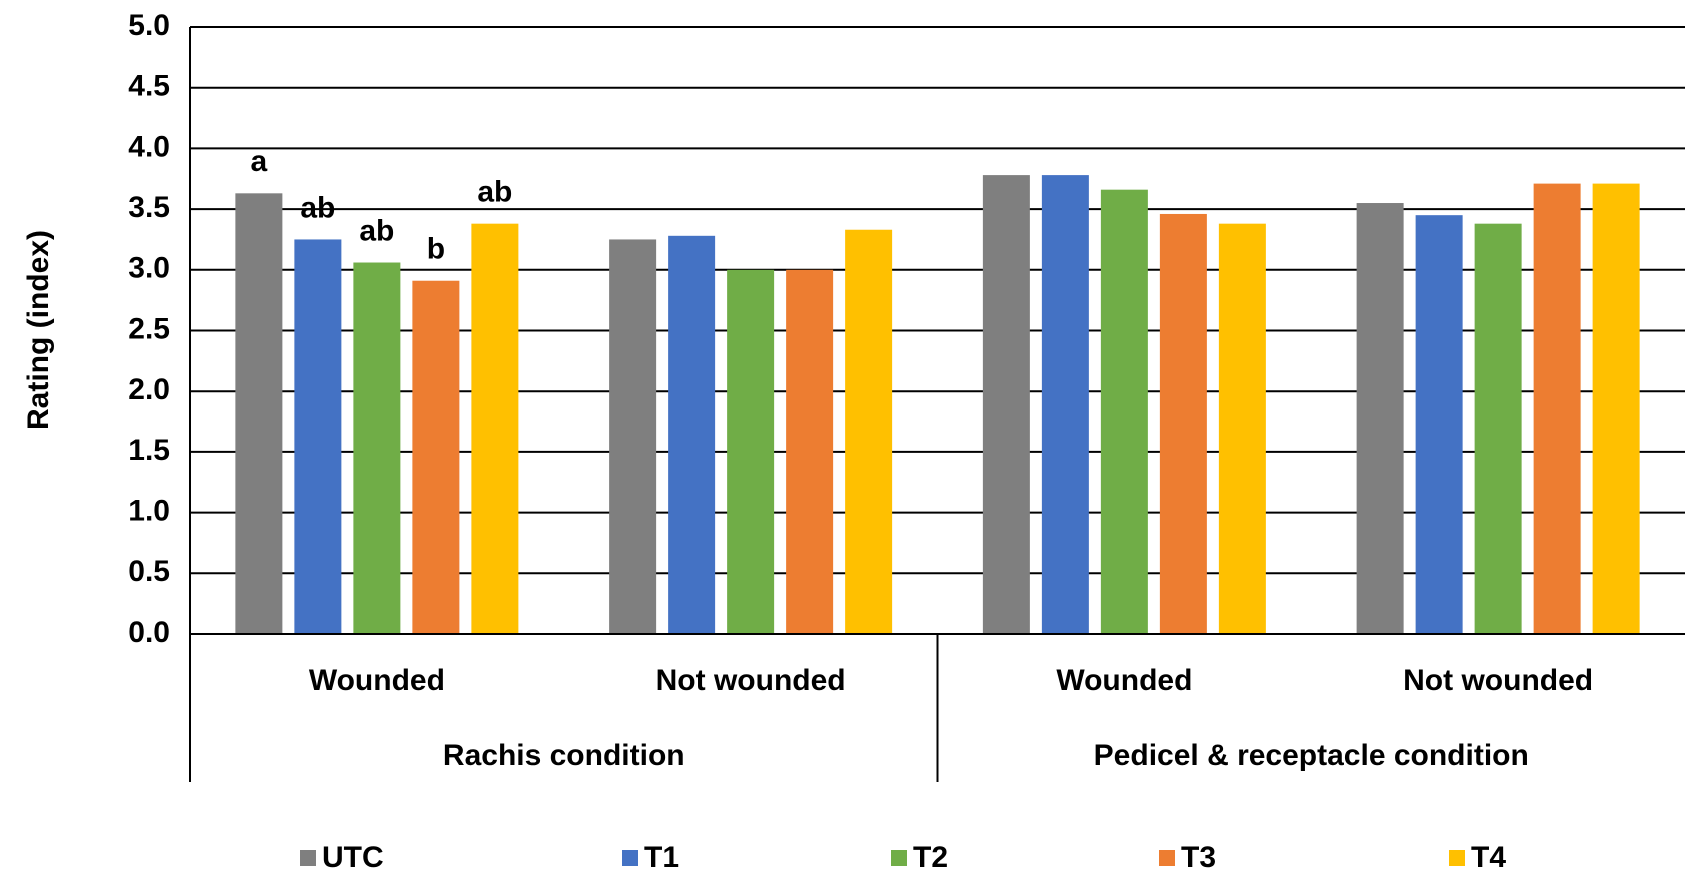 This screenshot has width=1686, height=877. Describe the element at coordinates (661, 857) in the screenshot. I see `legend-label: T1` at that location.